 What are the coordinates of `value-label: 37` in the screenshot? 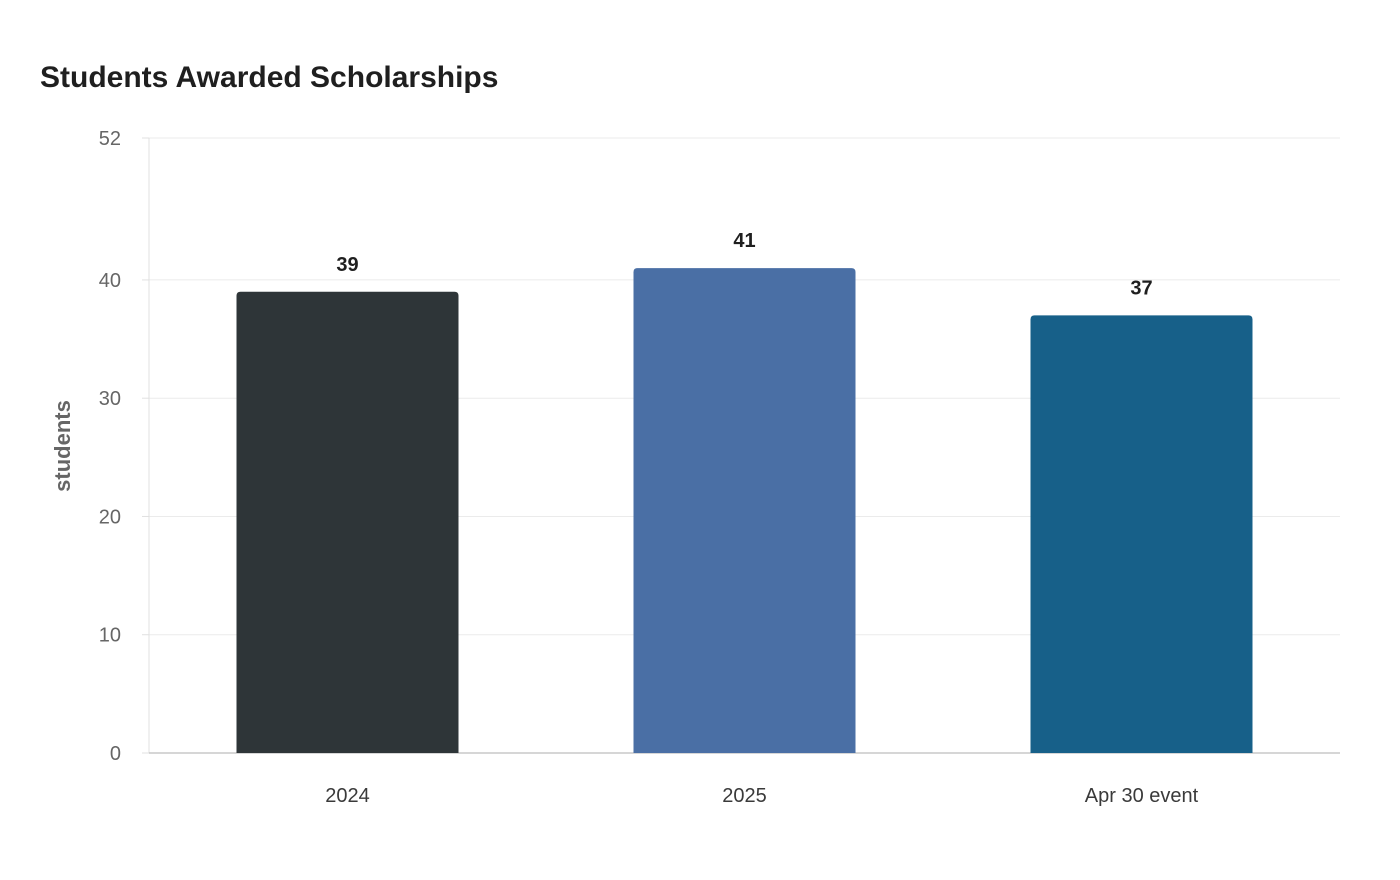 It's located at (1141, 288).